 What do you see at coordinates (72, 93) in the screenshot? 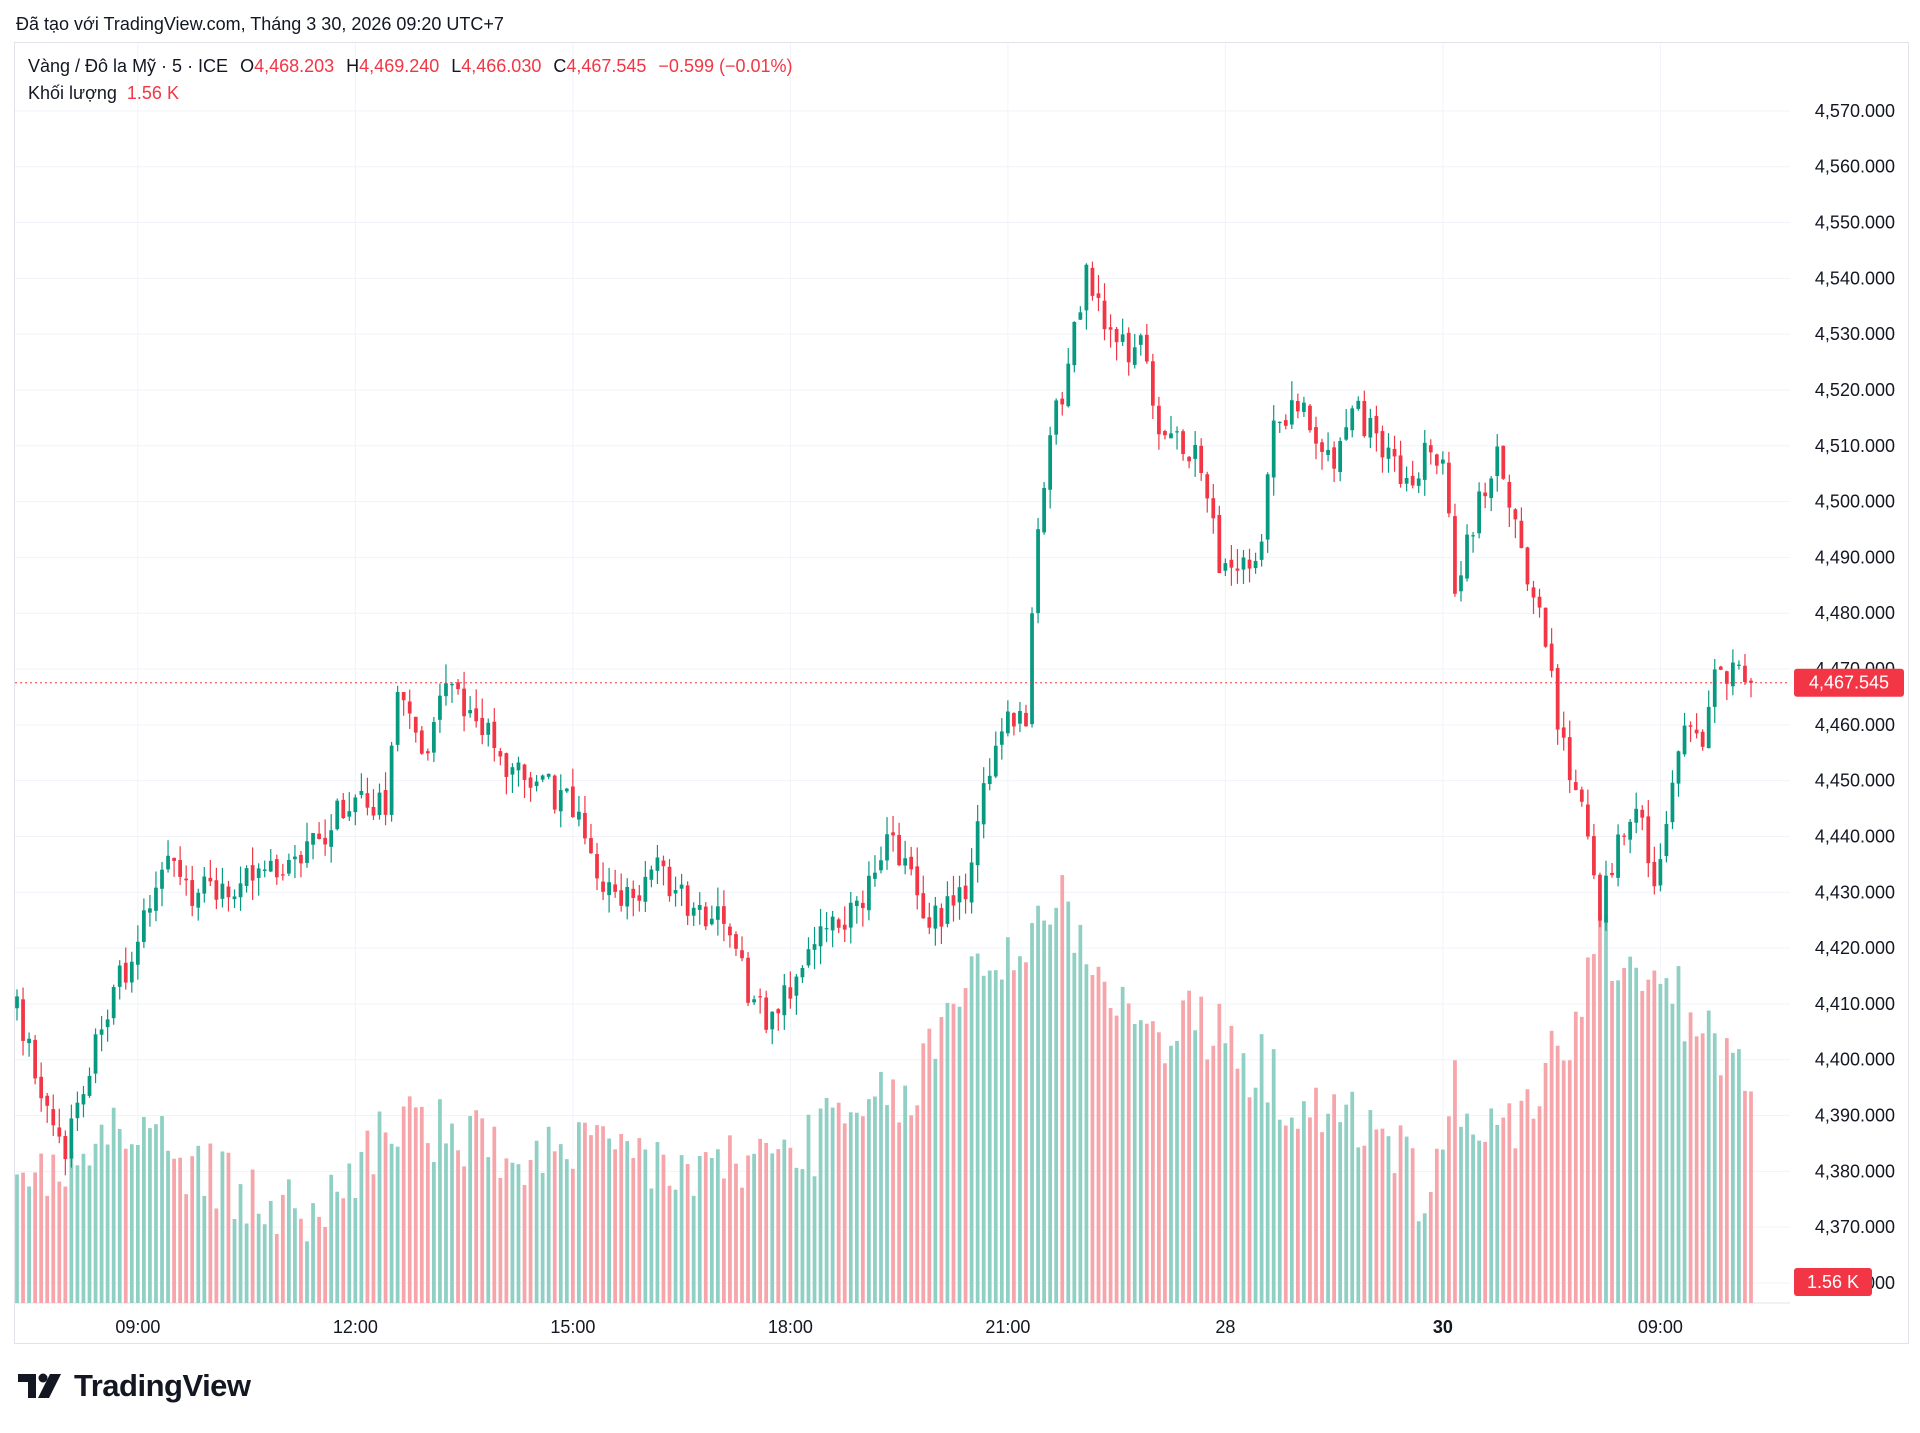
I see `volume-label: Khối lượng` at bounding box center [72, 93].